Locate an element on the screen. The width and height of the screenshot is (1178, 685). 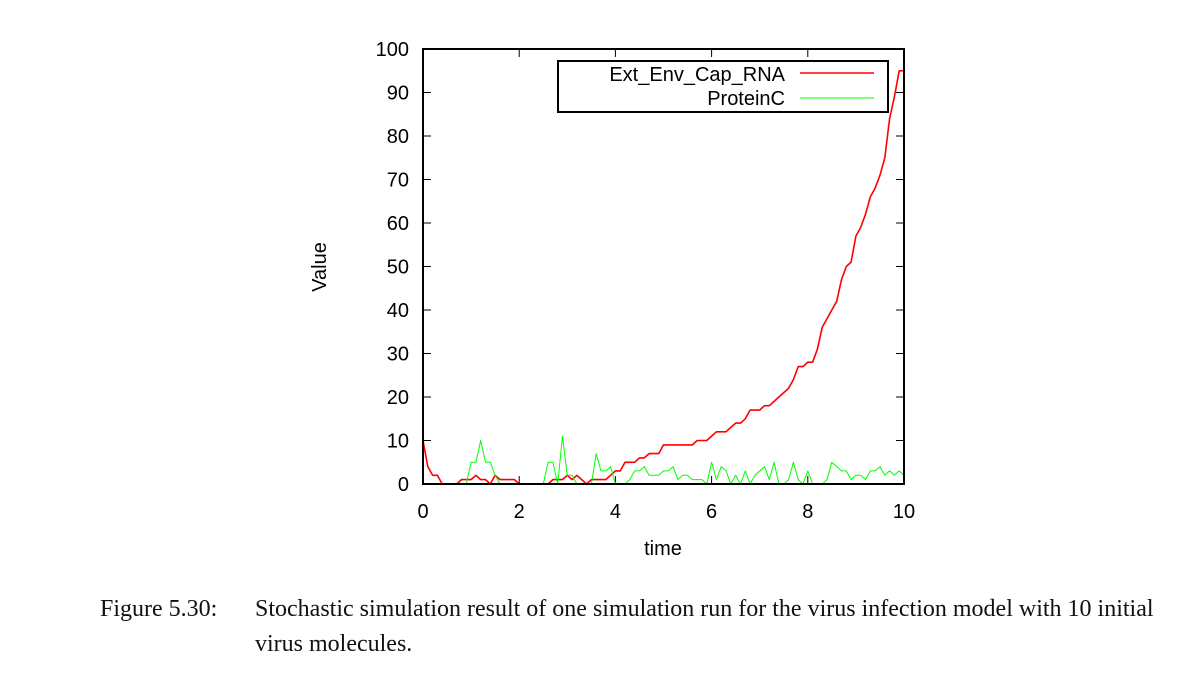
x-tick-label: 0 is located at coordinates (422, 512).